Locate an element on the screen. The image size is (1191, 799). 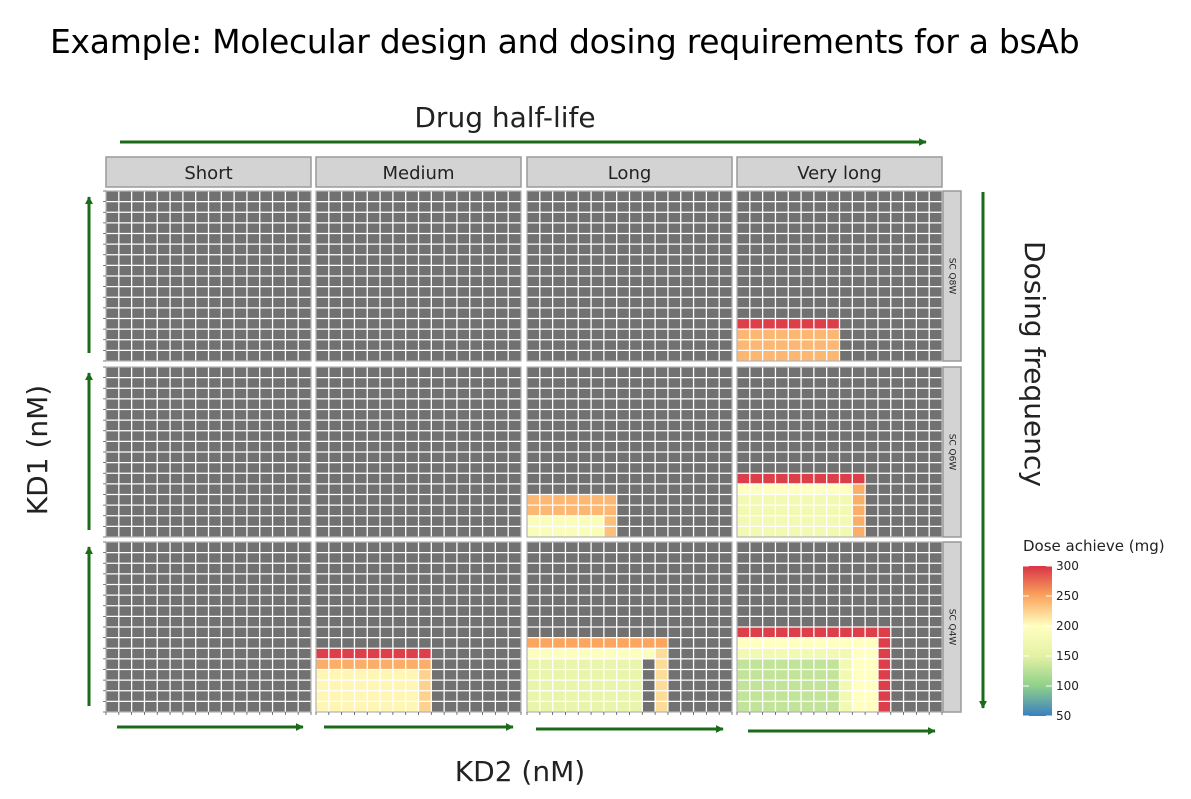
row-strip: SC Q4W is located at coordinates (952, 627).